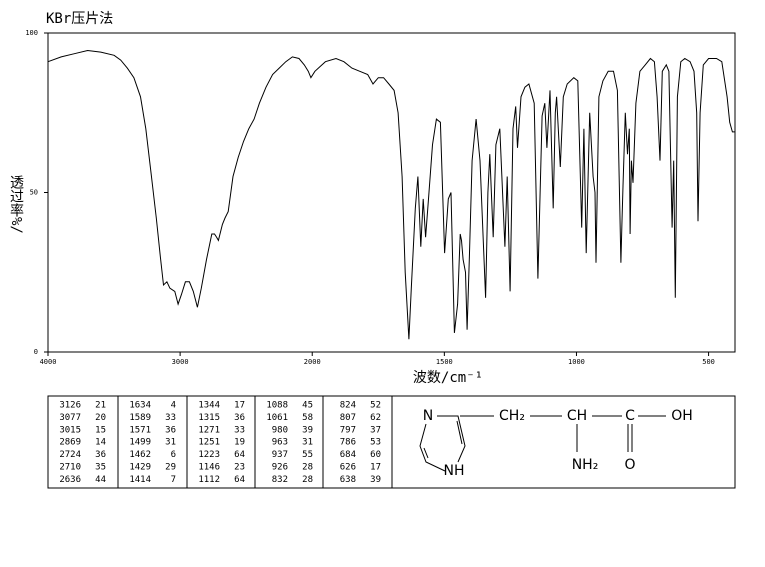  Describe the element at coordinates (70, 406) in the screenshot. I see `peak-wavenumber: 3126` at that location.